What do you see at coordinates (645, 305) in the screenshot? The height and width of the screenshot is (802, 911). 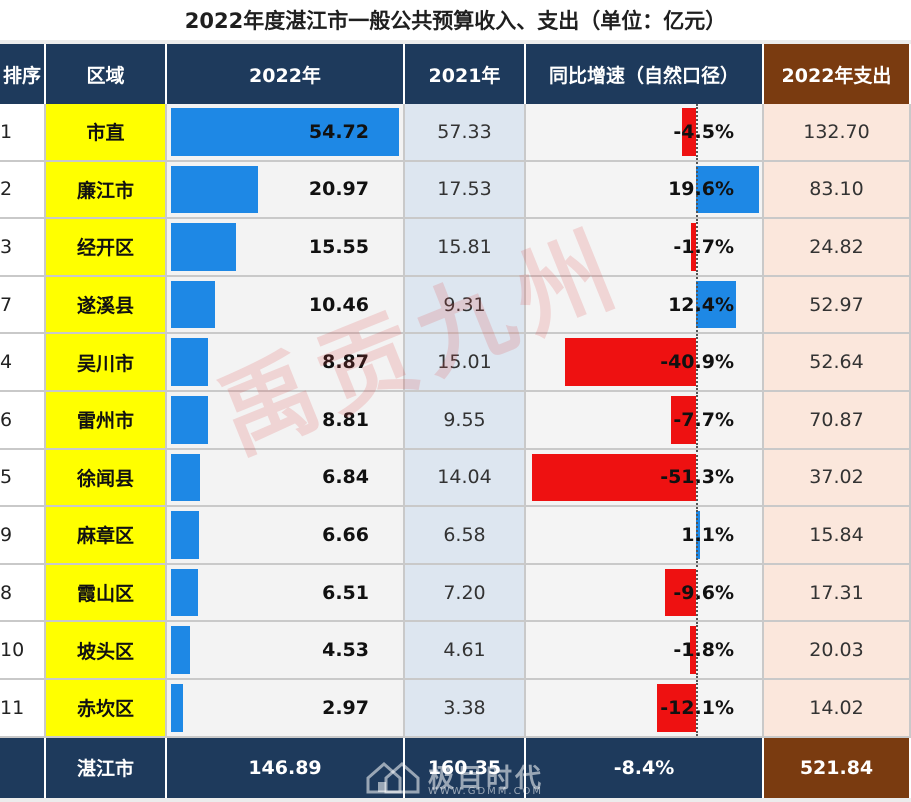 I see `growth-cell: 12.4%` at bounding box center [645, 305].